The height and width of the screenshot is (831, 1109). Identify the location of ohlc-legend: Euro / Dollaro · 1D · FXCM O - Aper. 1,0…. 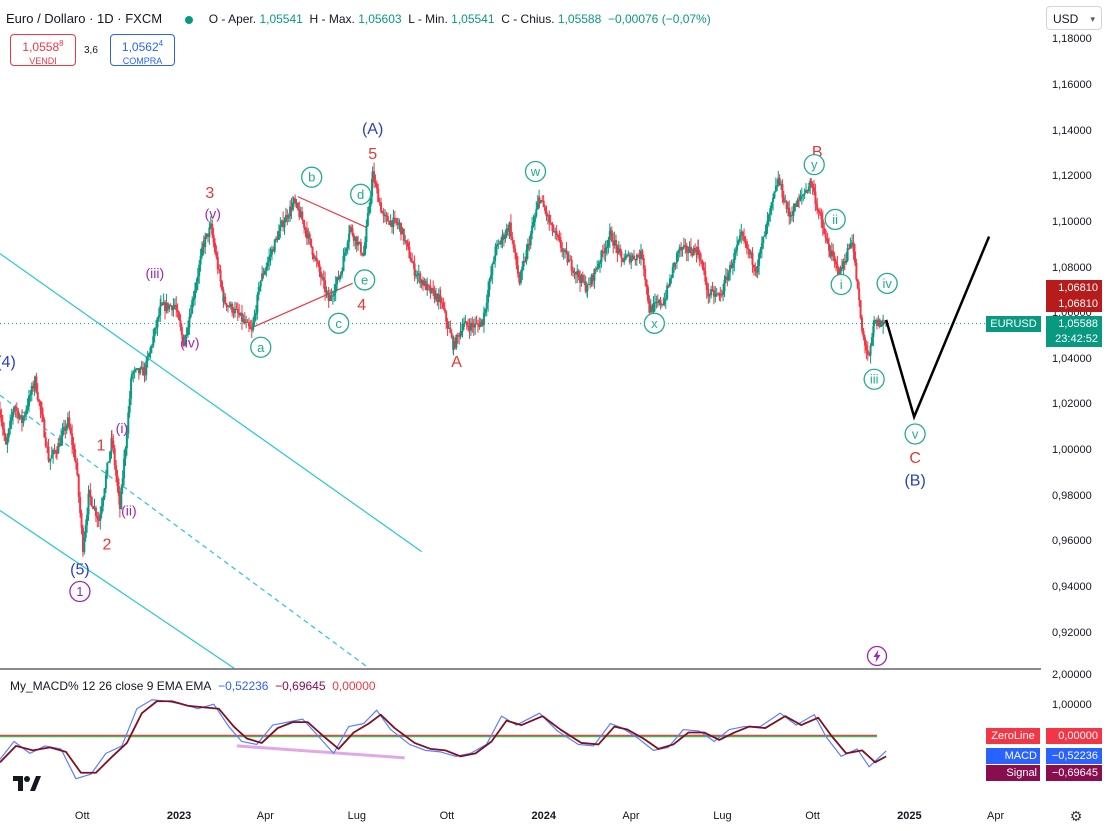
(358, 18).